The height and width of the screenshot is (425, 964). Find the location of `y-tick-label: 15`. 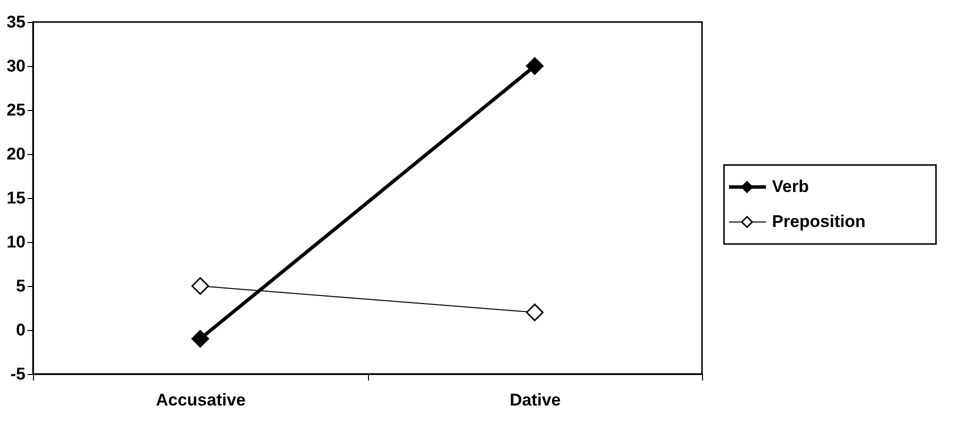

y-tick-label: 15 is located at coordinates (16, 198).